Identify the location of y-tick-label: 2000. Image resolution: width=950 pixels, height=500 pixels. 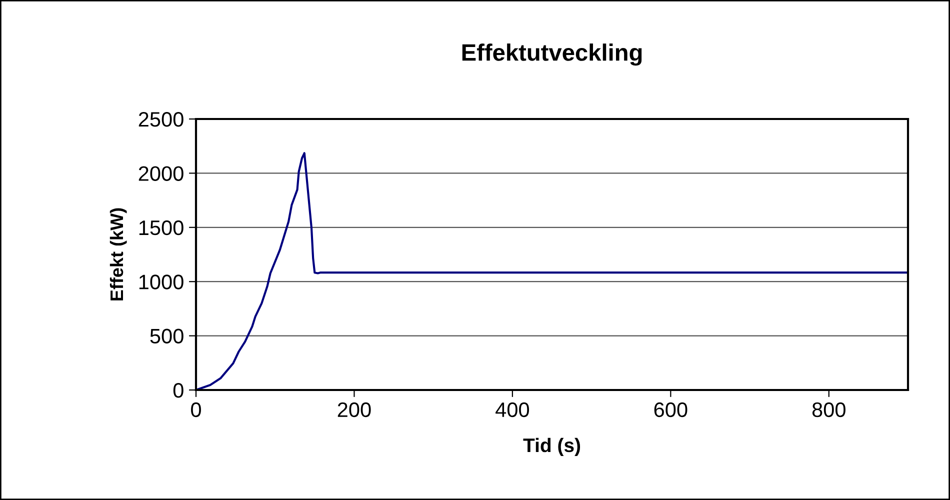
(161, 173).